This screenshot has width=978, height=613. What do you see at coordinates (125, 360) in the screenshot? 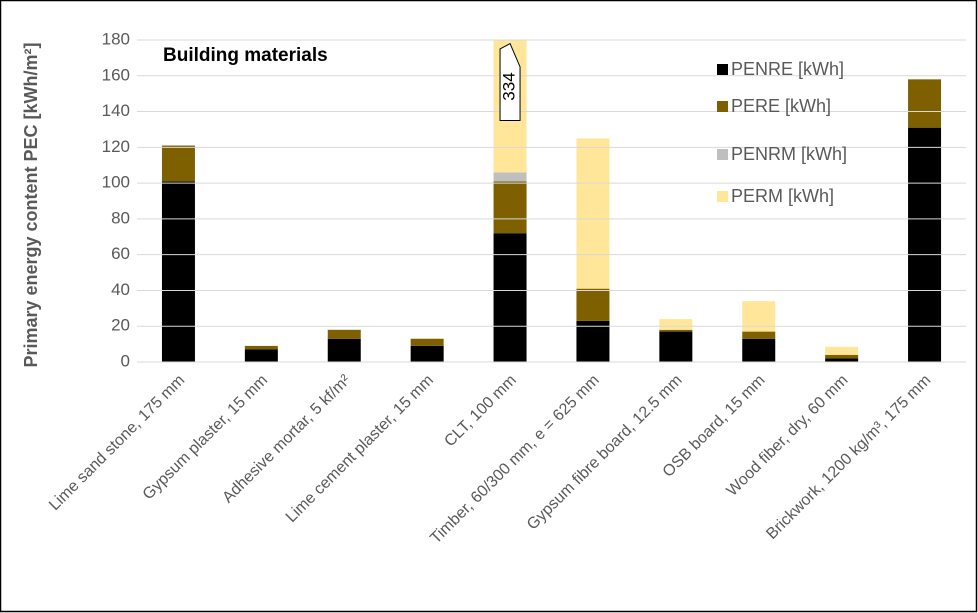
I see `y-tick-label: 0` at bounding box center [125, 360].